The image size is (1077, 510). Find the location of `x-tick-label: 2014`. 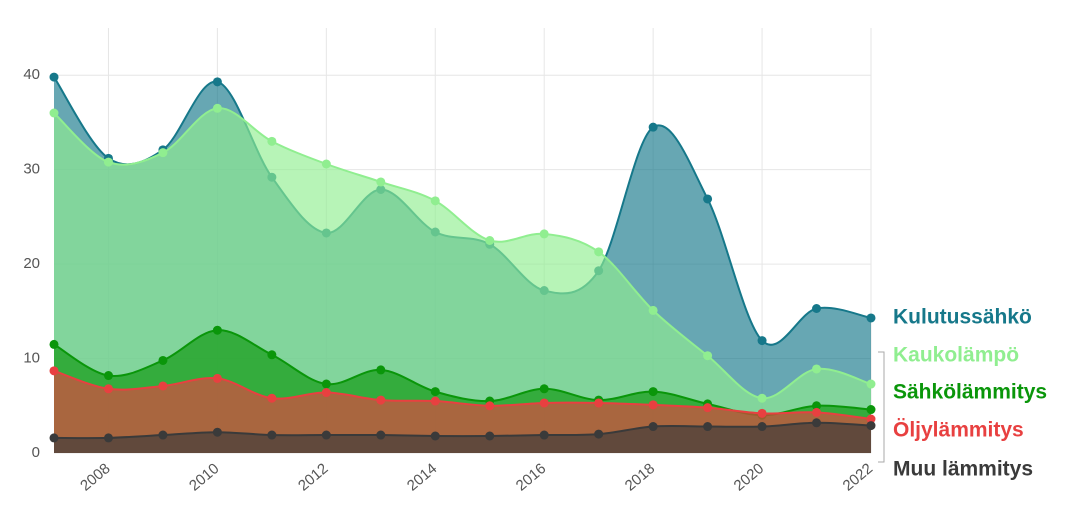

x-tick-label: 2014 is located at coordinates (422, 477).